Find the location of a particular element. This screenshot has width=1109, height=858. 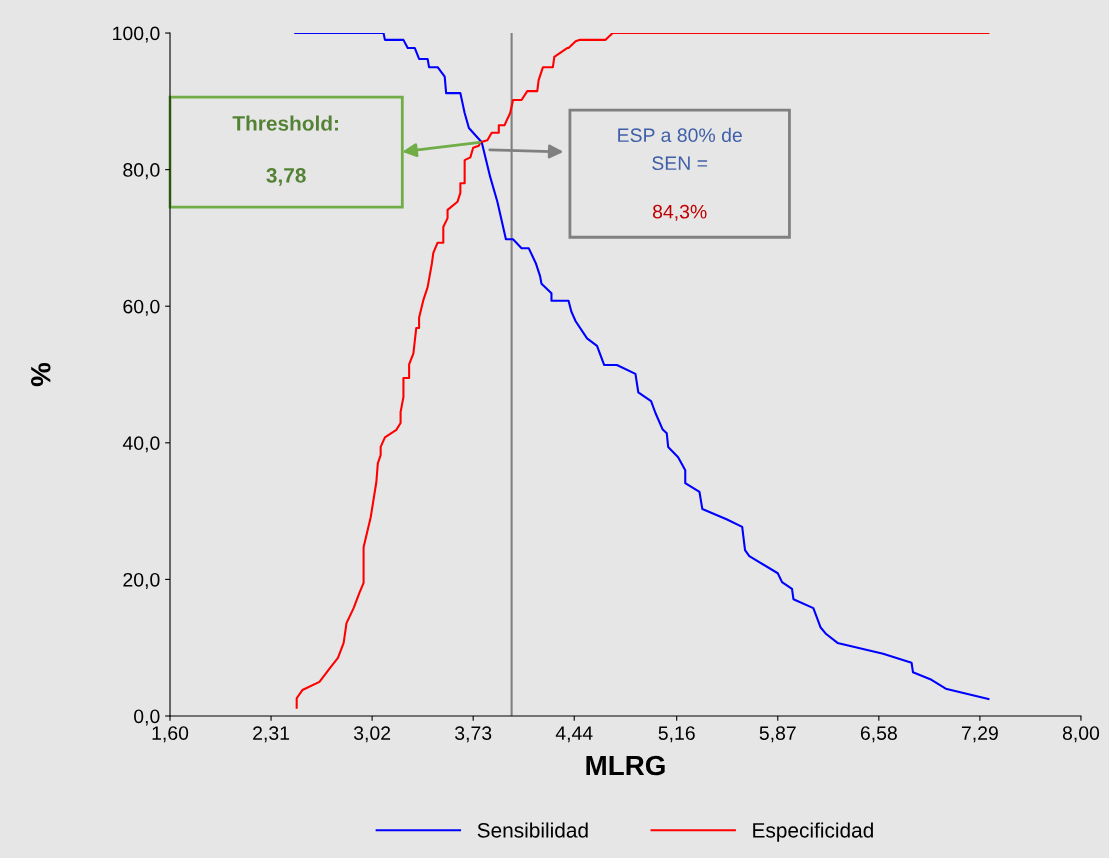

x-tick-label: 3,02 is located at coordinates (372, 734).